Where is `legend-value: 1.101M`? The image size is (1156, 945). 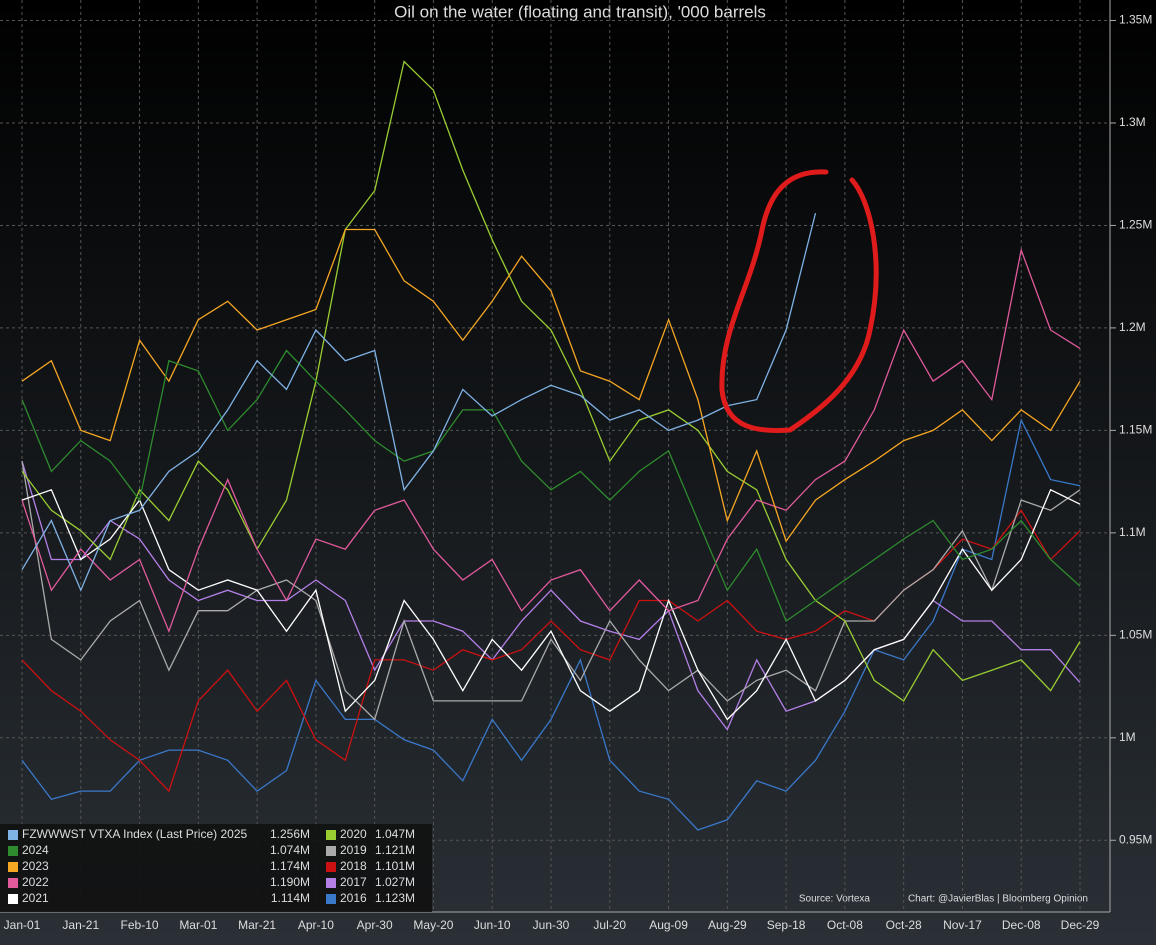
legend-value: 1.101M is located at coordinates (395, 866).